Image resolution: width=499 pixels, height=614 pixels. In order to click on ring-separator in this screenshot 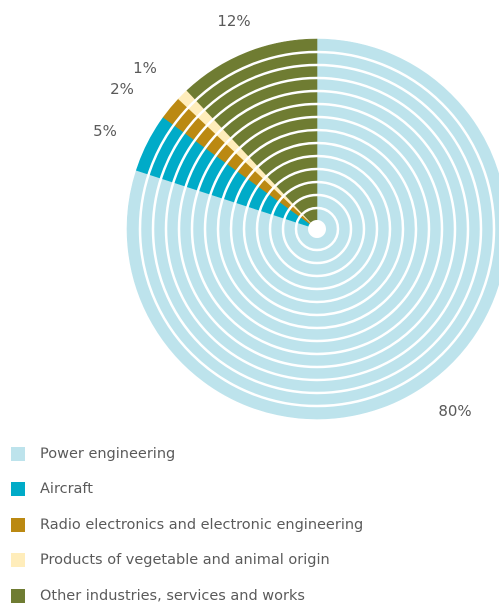, I will do `click(317, 229)`.